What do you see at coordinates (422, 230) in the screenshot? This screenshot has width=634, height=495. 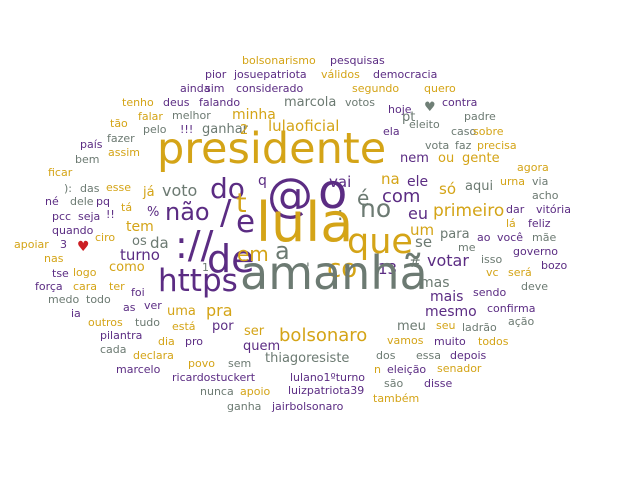 I see `word-um: um` at bounding box center [422, 230].